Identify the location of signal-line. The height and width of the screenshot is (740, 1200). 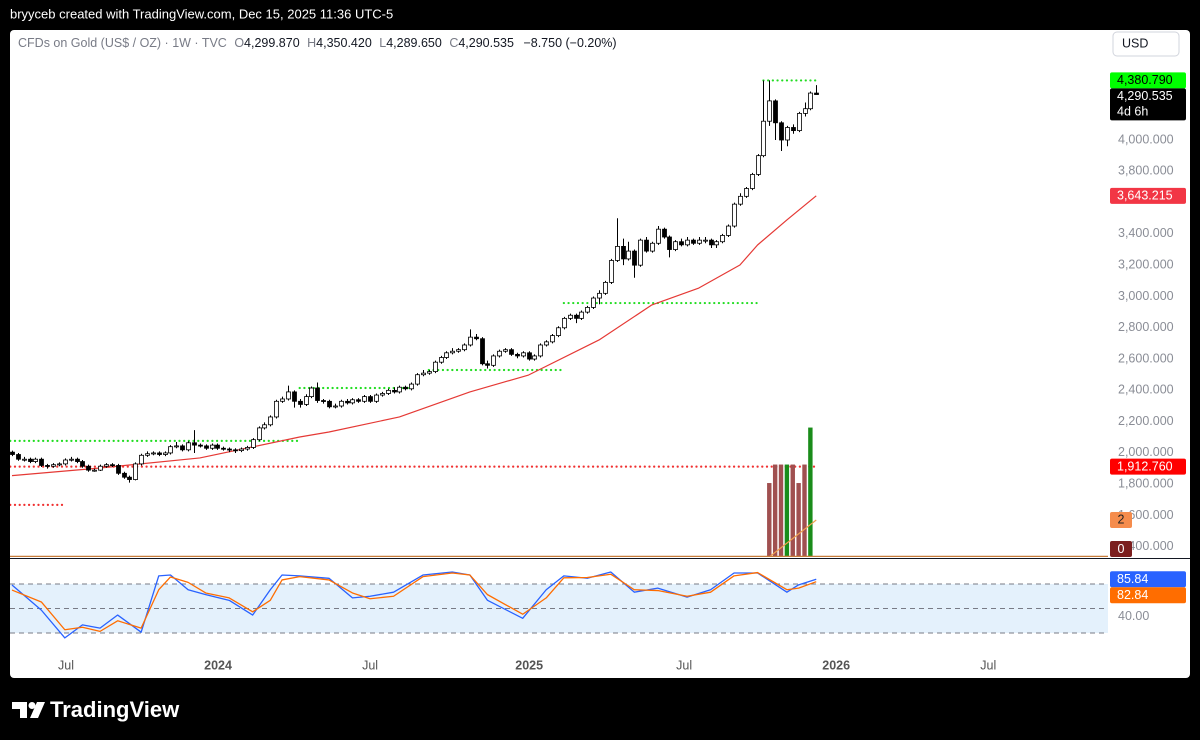
(792, 538).